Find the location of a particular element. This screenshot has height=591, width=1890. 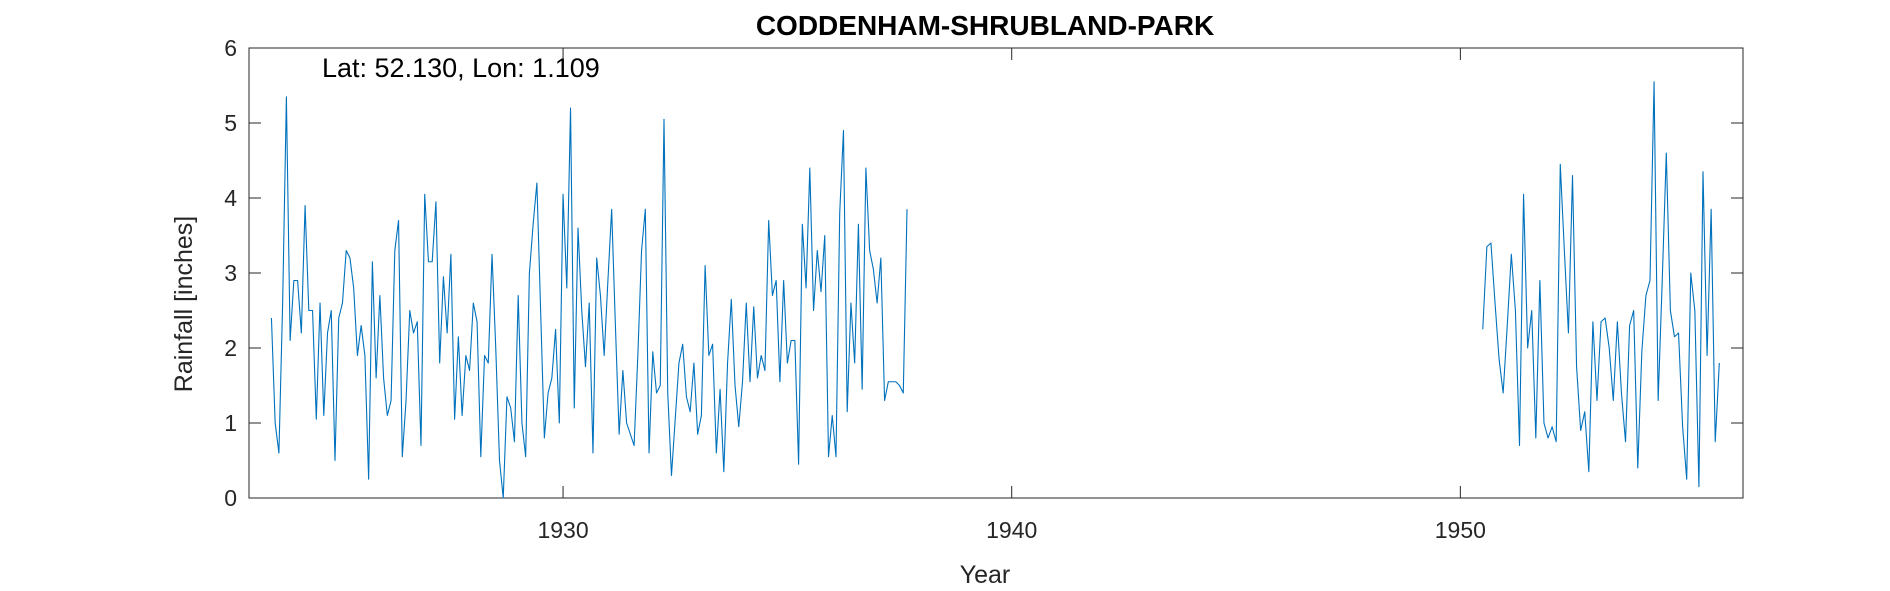

y-axis-label: Rainfall [inches] is located at coordinates (184, 304).